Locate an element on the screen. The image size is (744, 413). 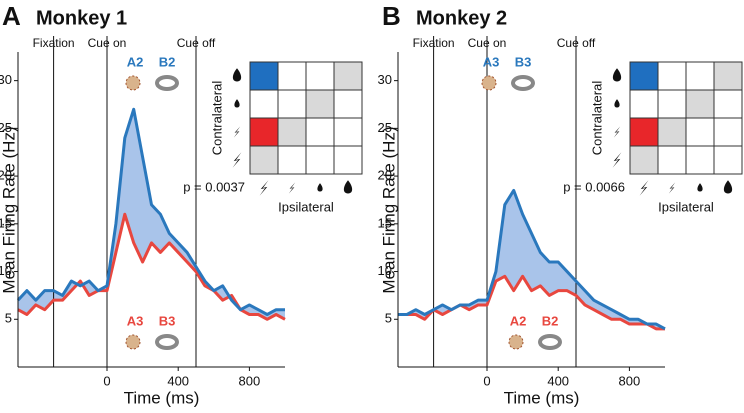
chart-title: Monkey 1 is located at coordinates (81, 18).